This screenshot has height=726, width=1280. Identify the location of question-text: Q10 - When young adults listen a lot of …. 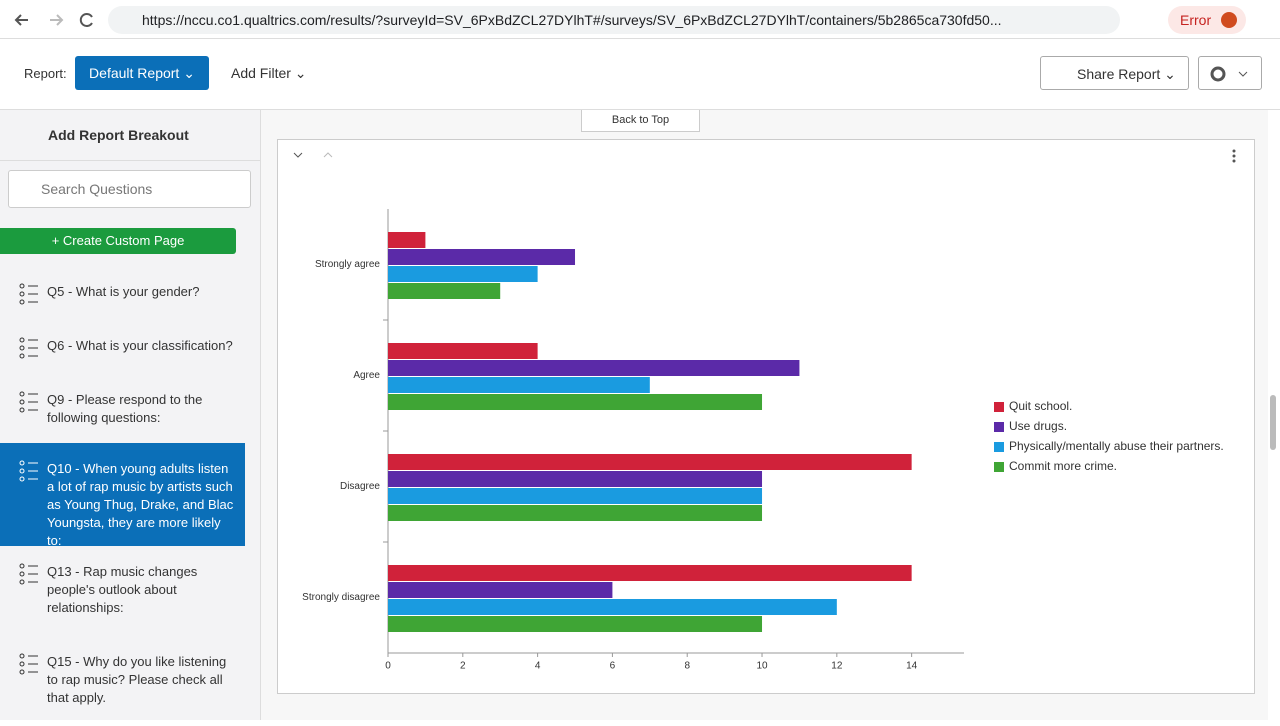
(140, 504).